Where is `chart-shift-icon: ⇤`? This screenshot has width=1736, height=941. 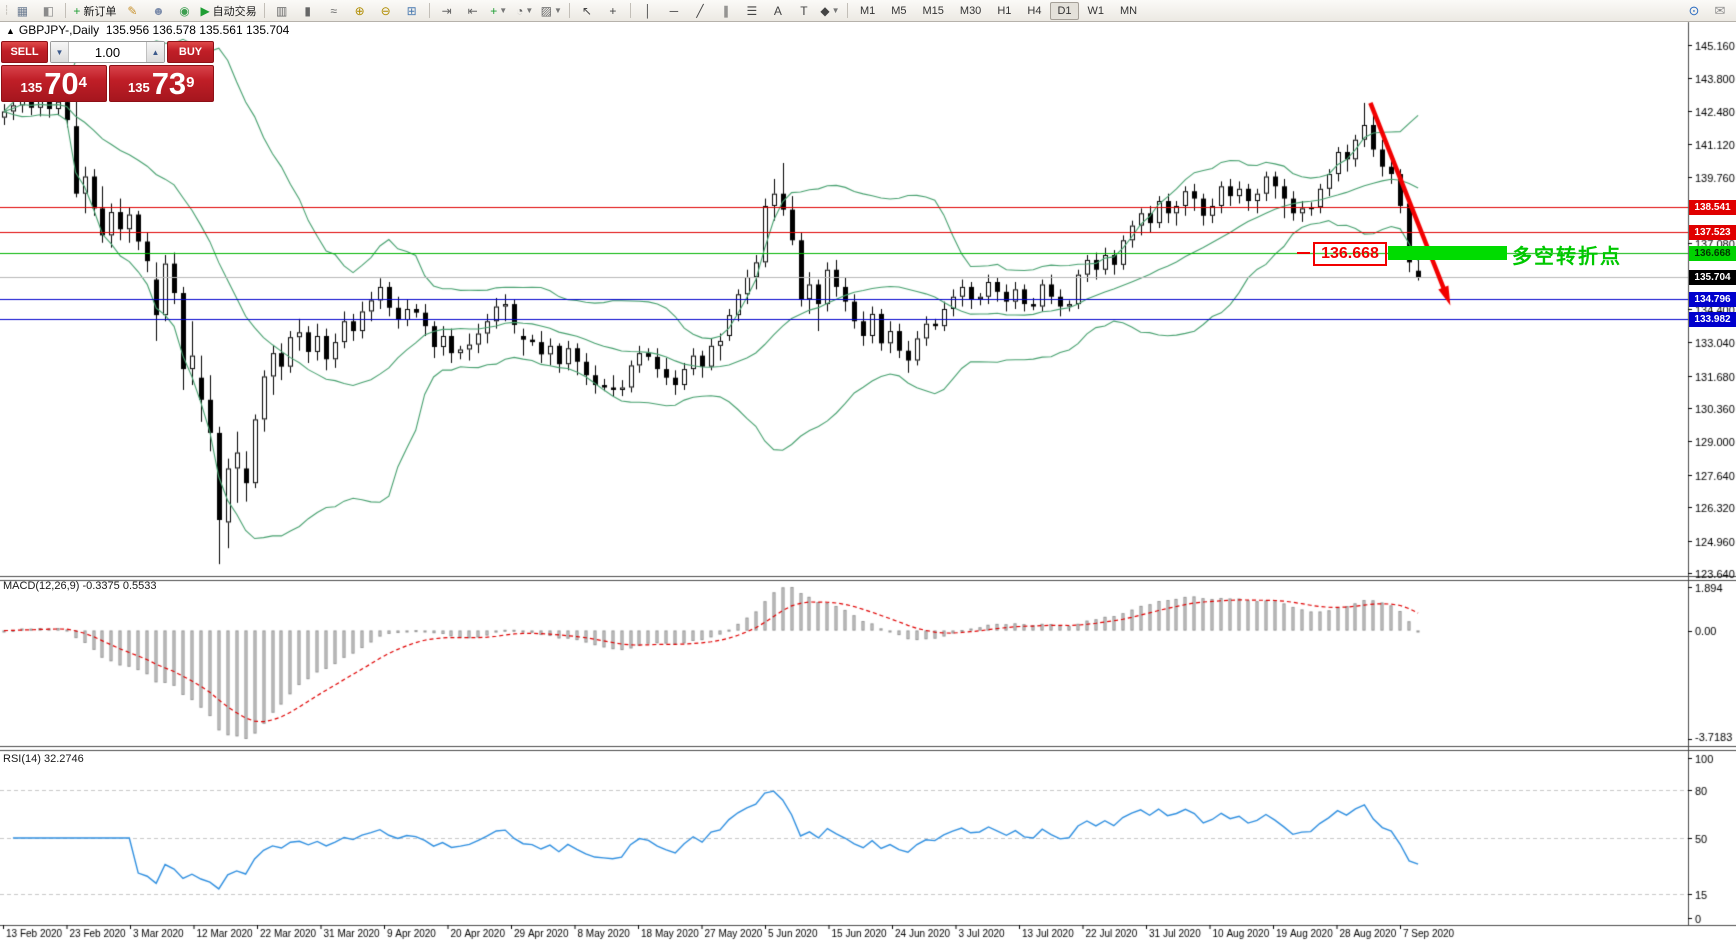 chart-shift-icon: ⇤ is located at coordinates (472, 10).